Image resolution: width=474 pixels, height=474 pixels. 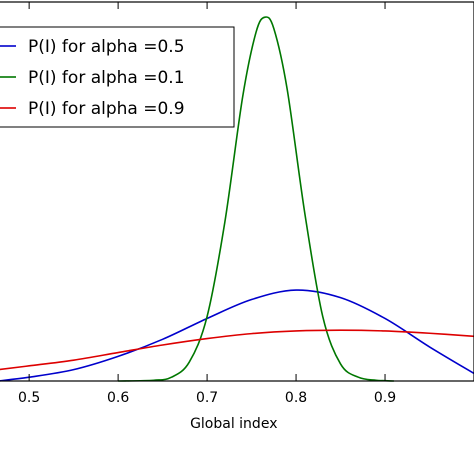 What do you see at coordinates (233, 424) in the screenshot?
I see `x-axis-title: Global index` at bounding box center [233, 424].